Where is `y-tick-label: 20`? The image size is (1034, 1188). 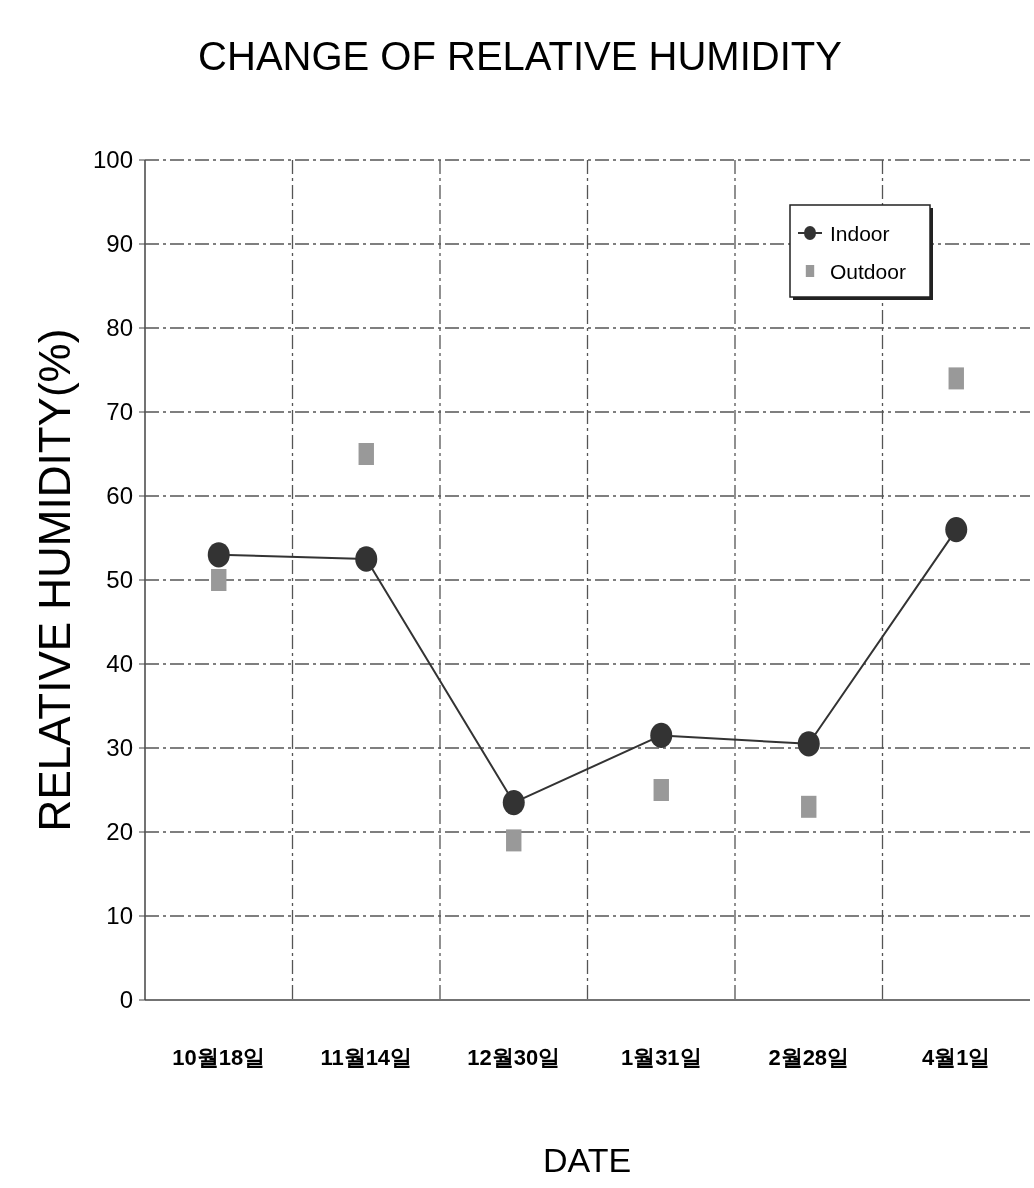
y-tick-label: 20 is located at coordinates (119, 831).